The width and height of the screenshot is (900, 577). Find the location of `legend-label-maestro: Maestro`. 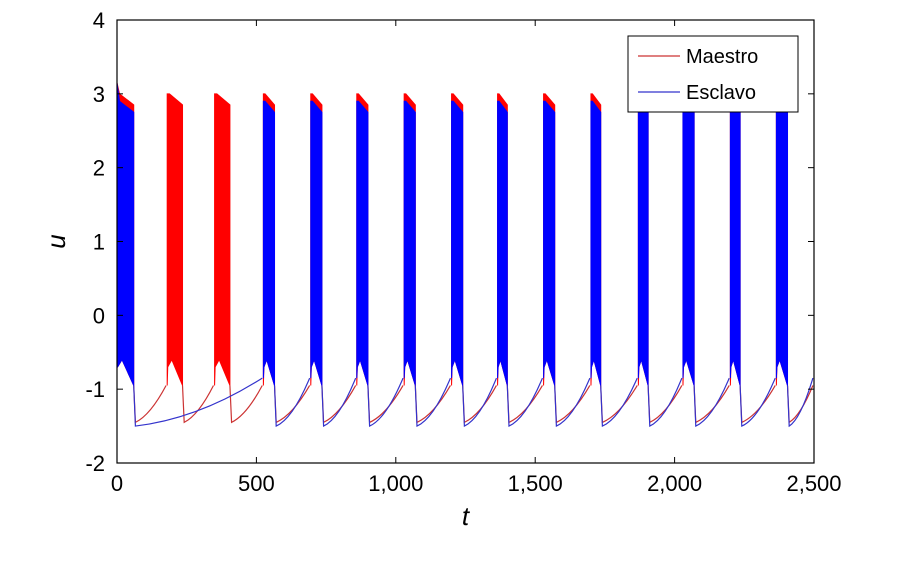

legend-label-maestro: Maestro is located at coordinates (722, 57).